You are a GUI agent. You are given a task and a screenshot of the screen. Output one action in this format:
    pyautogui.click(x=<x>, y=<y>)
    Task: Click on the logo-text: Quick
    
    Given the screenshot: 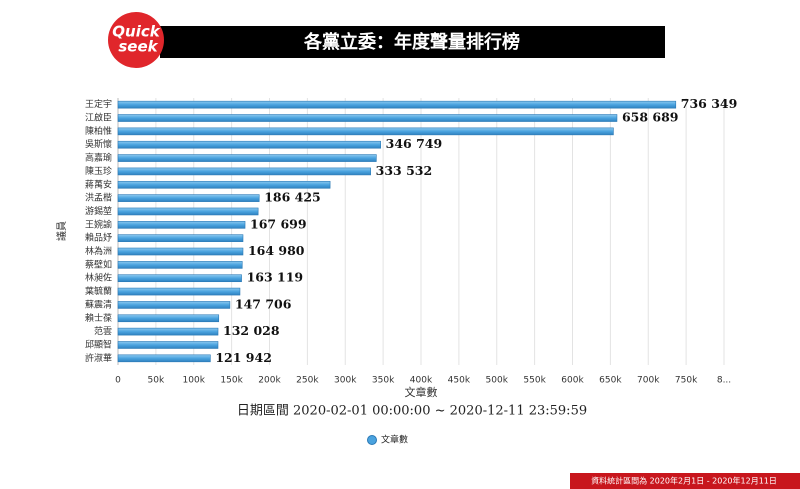 What is the action you would take?
    pyautogui.click(x=136, y=32)
    